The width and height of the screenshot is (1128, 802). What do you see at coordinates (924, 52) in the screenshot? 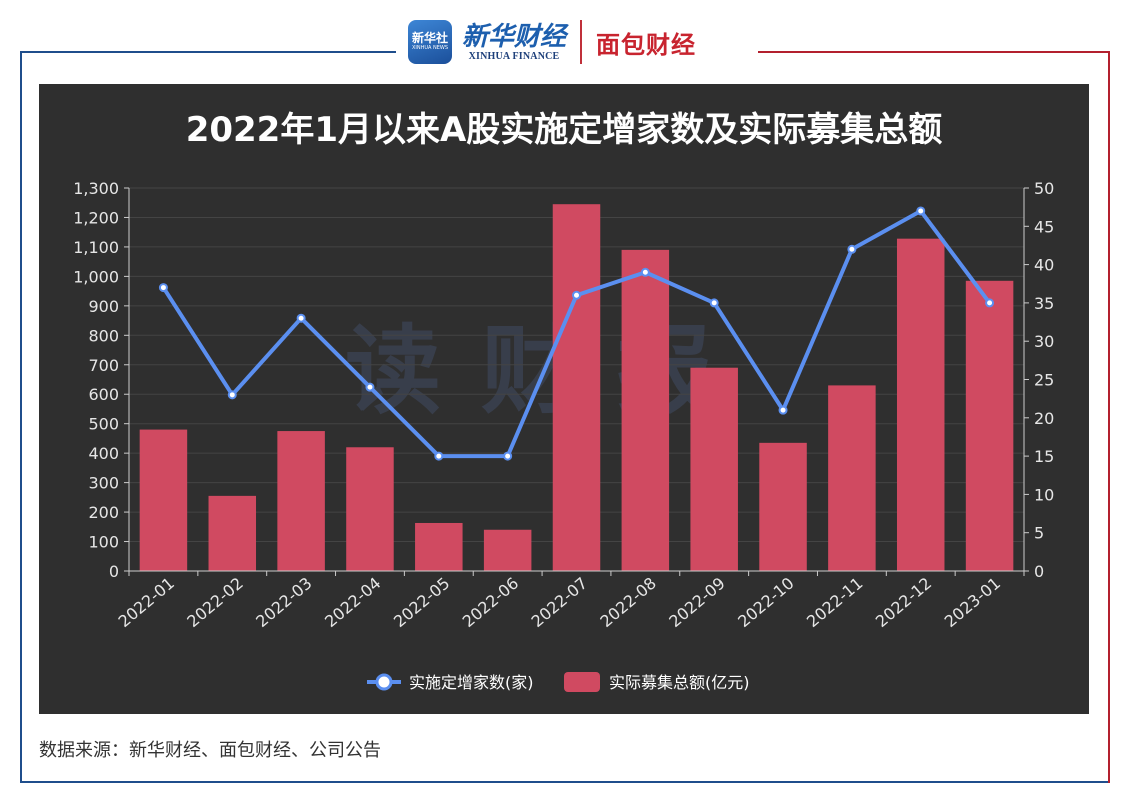
I see `frame-right-top-line` at bounding box center [924, 52].